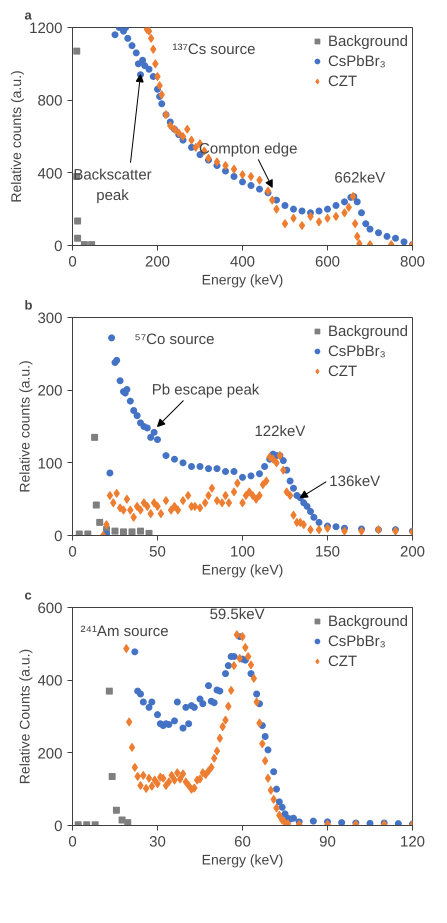  What do you see at coordinates (327, 262) in the screenshot?
I see `x-tick-label: 600` at bounding box center [327, 262].